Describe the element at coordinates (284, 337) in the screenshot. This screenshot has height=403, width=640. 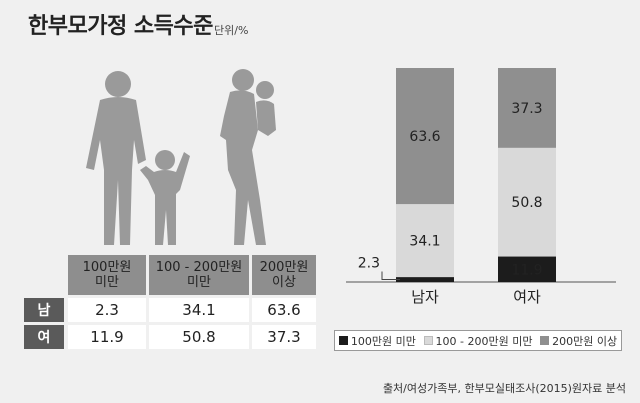
I see `table-cell: 37.3` at that location.